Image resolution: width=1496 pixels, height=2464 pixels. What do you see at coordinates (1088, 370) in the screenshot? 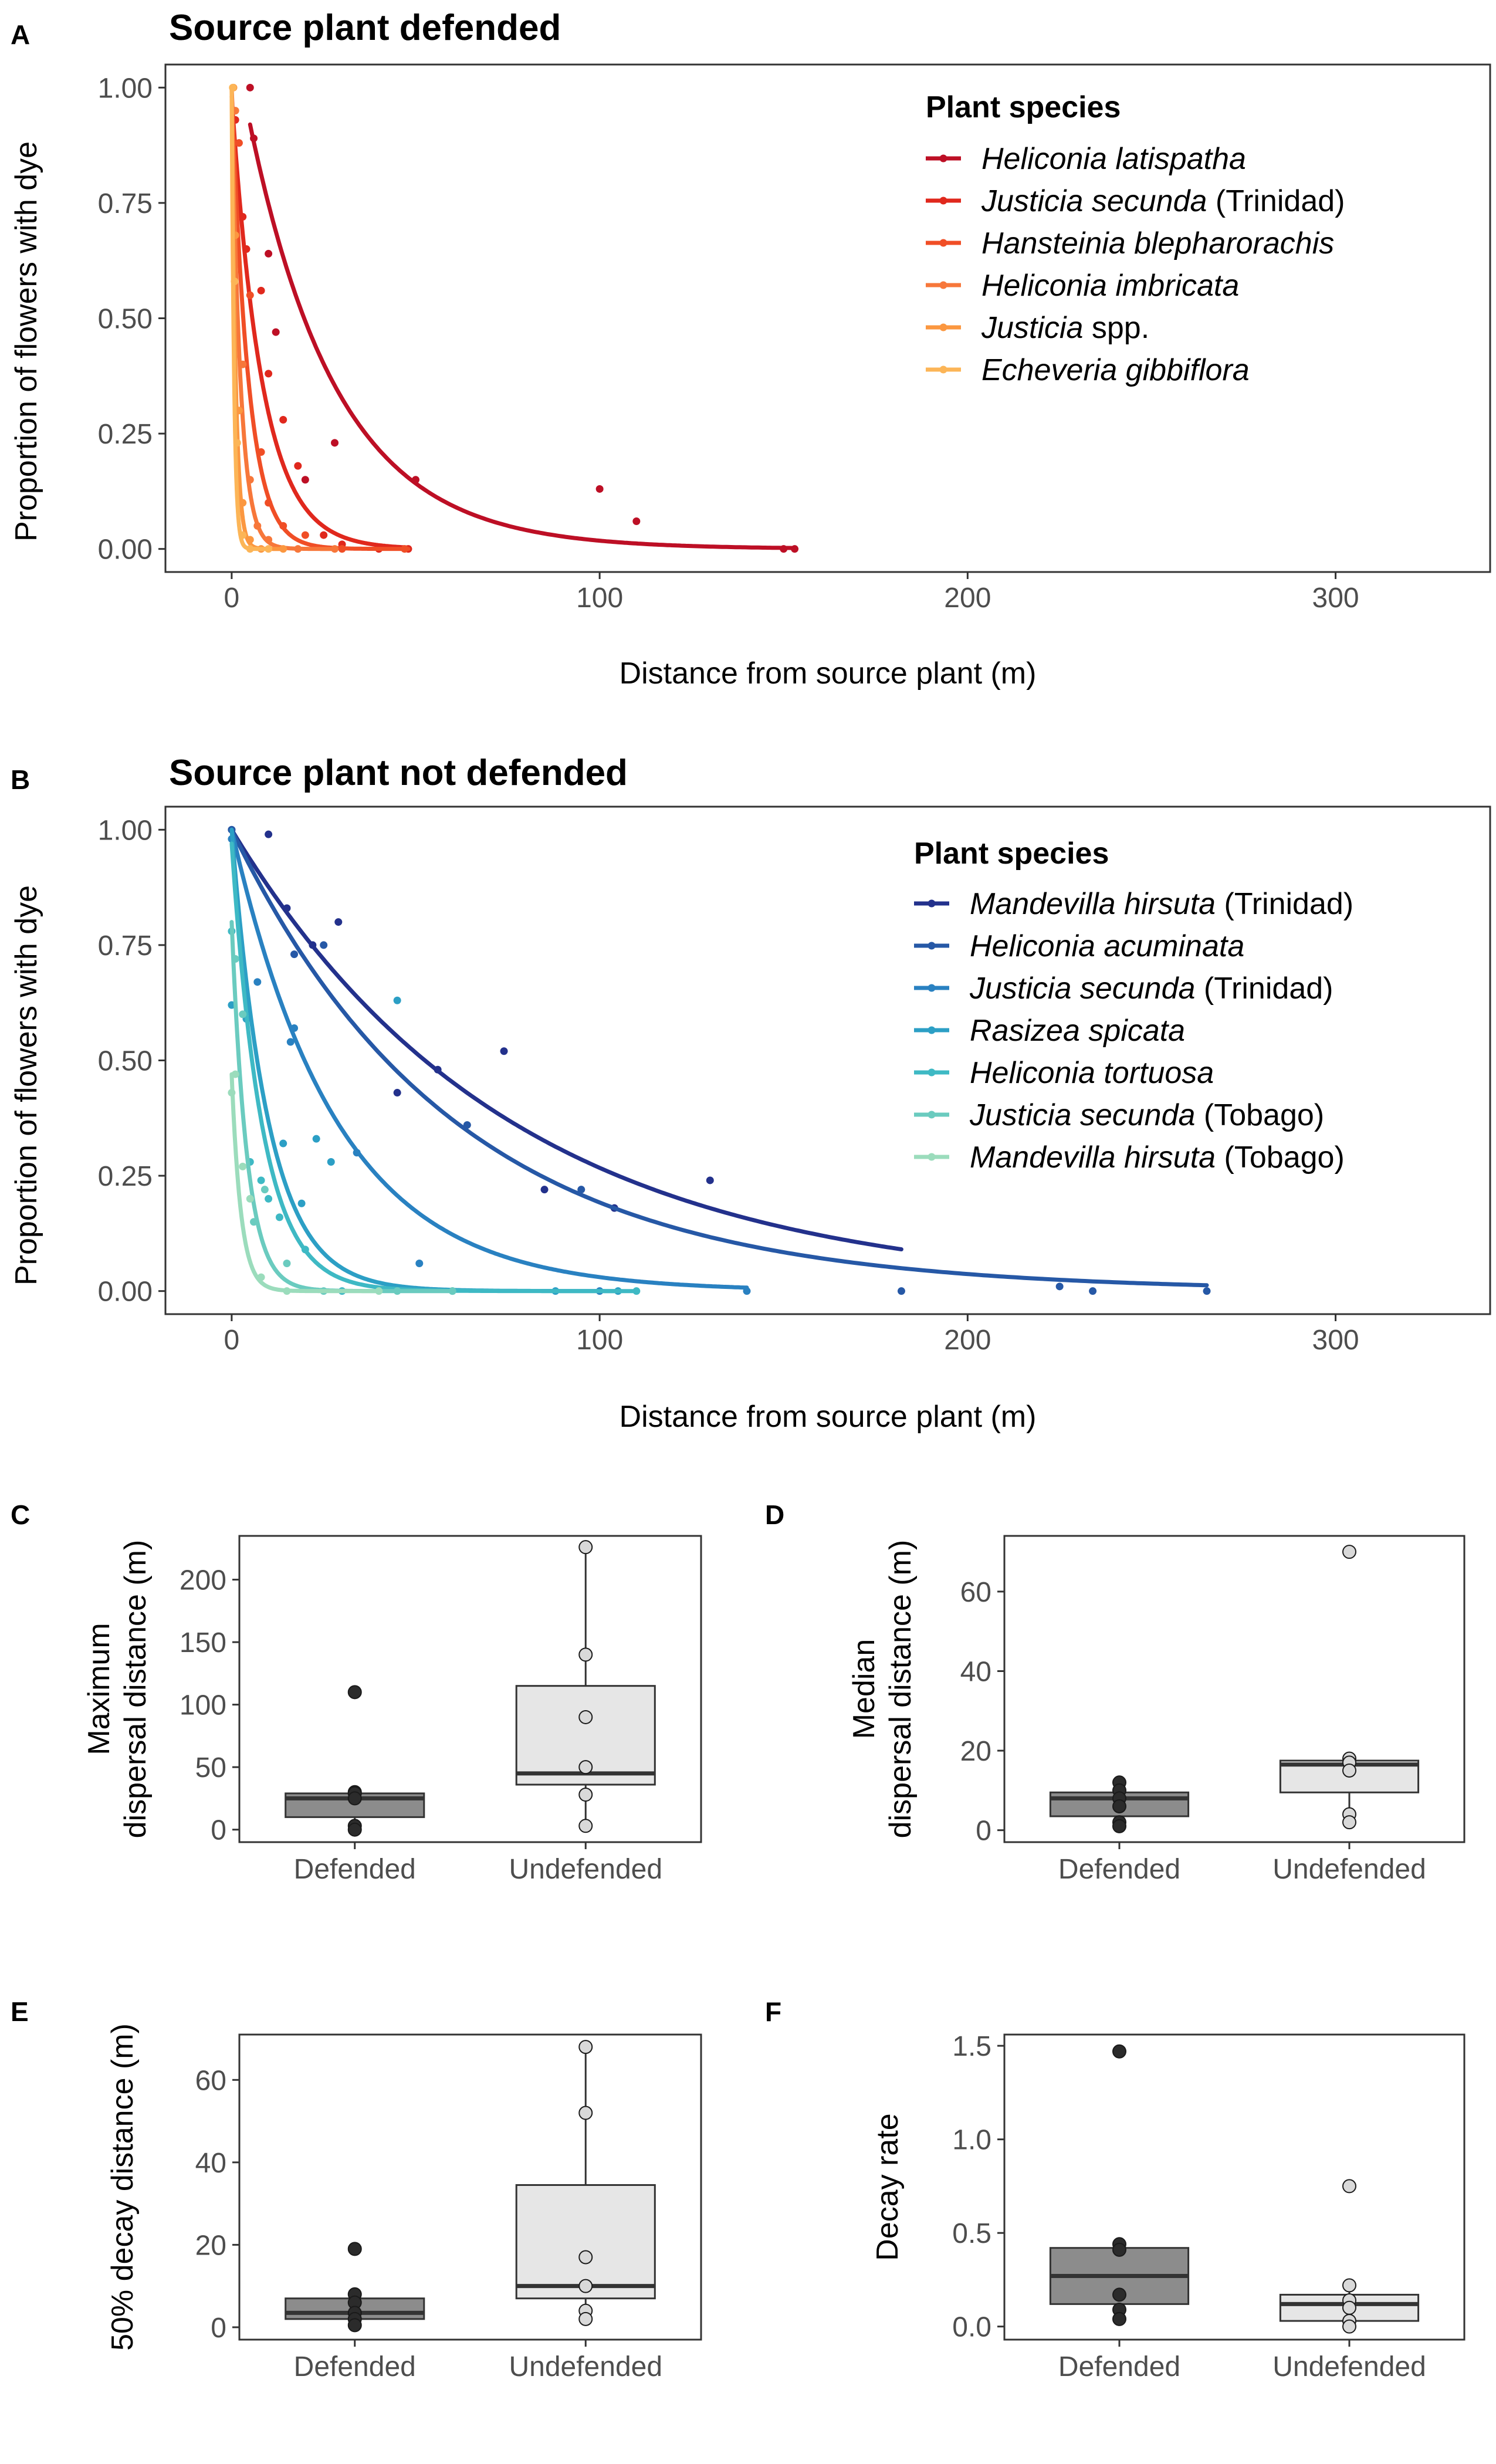
I see `panel-a-legend-entry: Echeveria gibbiflora` at bounding box center [1088, 370].